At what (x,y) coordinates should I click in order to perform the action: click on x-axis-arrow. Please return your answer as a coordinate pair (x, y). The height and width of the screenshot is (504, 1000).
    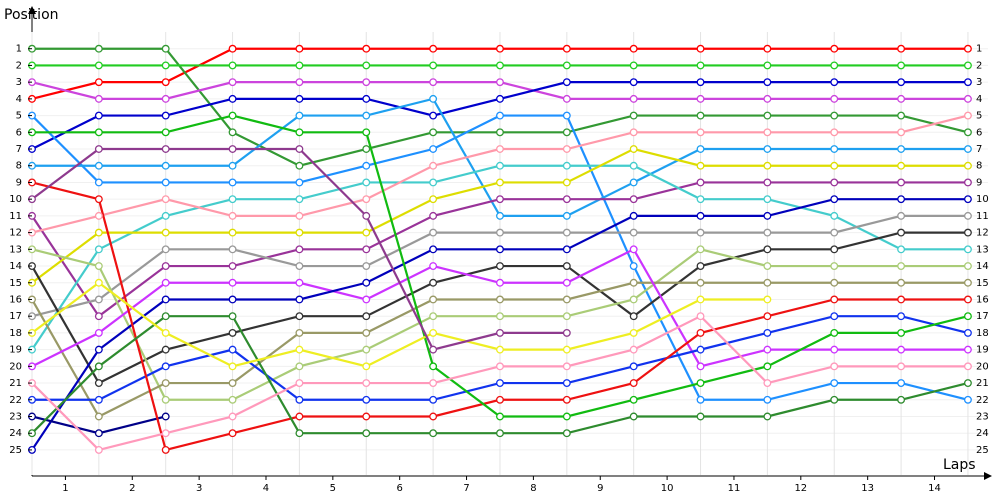
    Looking at the image, I should click on (988, 476).